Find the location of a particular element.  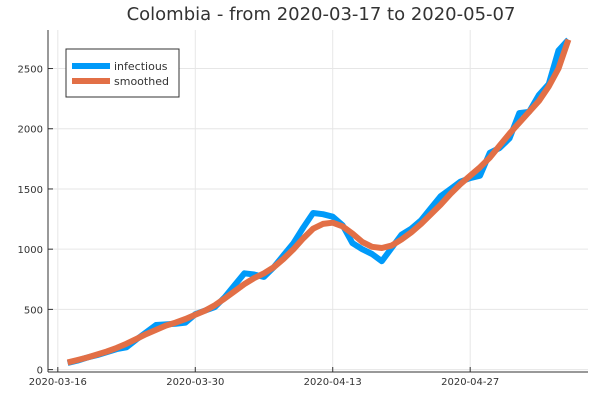

legend-box is located at coordinates (122, 73).